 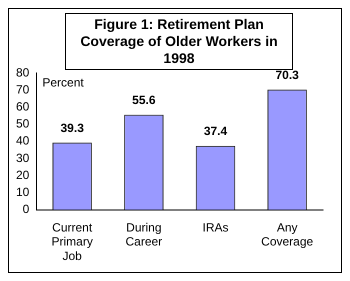 What do you see at coordinates (23, 141) in the screenshot?
I see `y-tick-label: 40` at bounding box center [23, 141].